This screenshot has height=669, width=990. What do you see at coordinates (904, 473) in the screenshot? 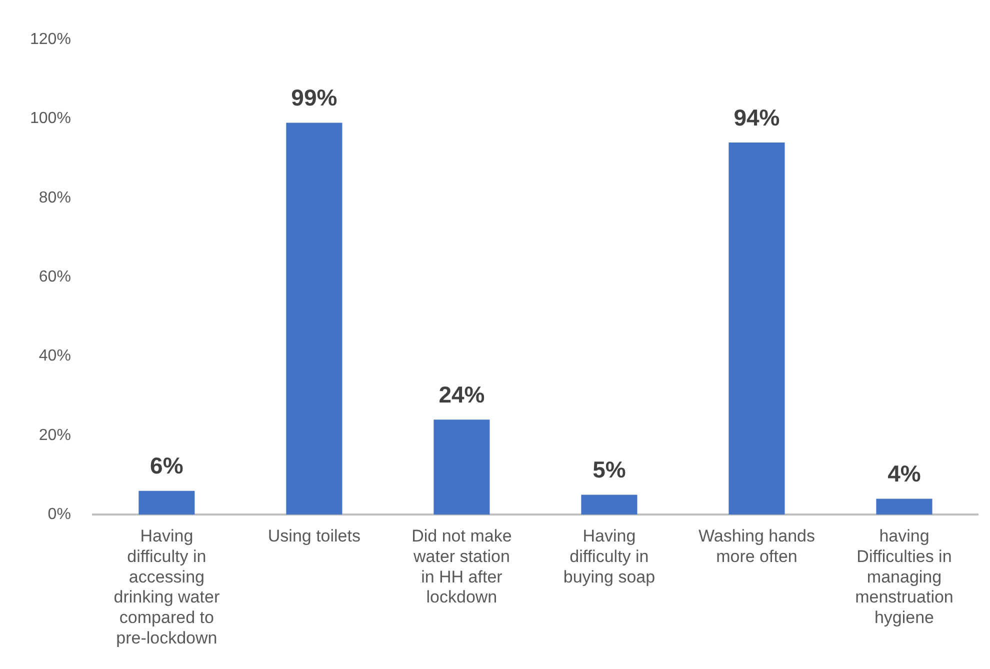
I see `data-label: 4%` at bounding box center [904, 473].